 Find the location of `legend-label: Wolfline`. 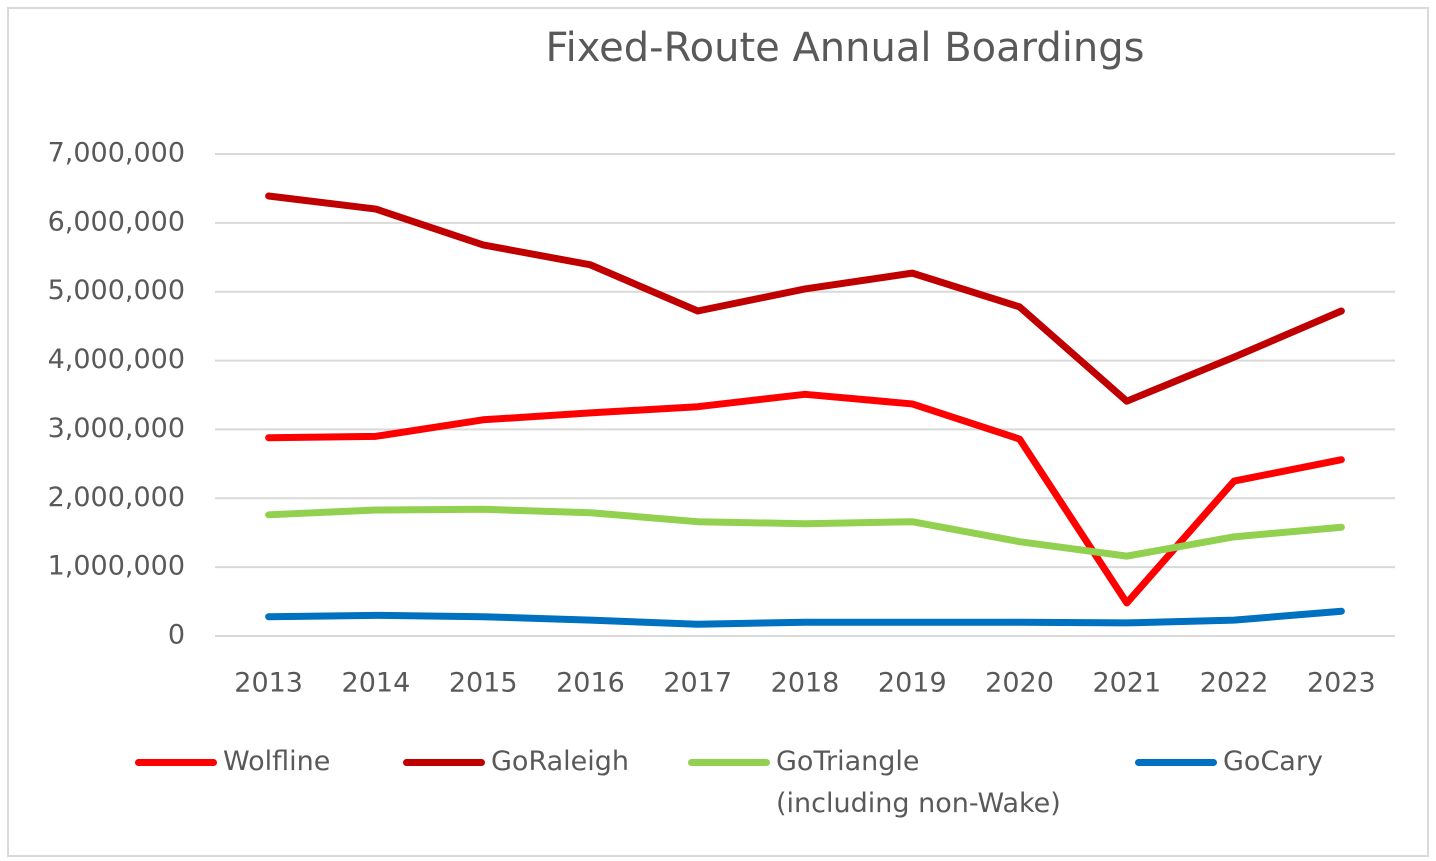

legend-label: Wolfline is located at coordinates (277, 761).